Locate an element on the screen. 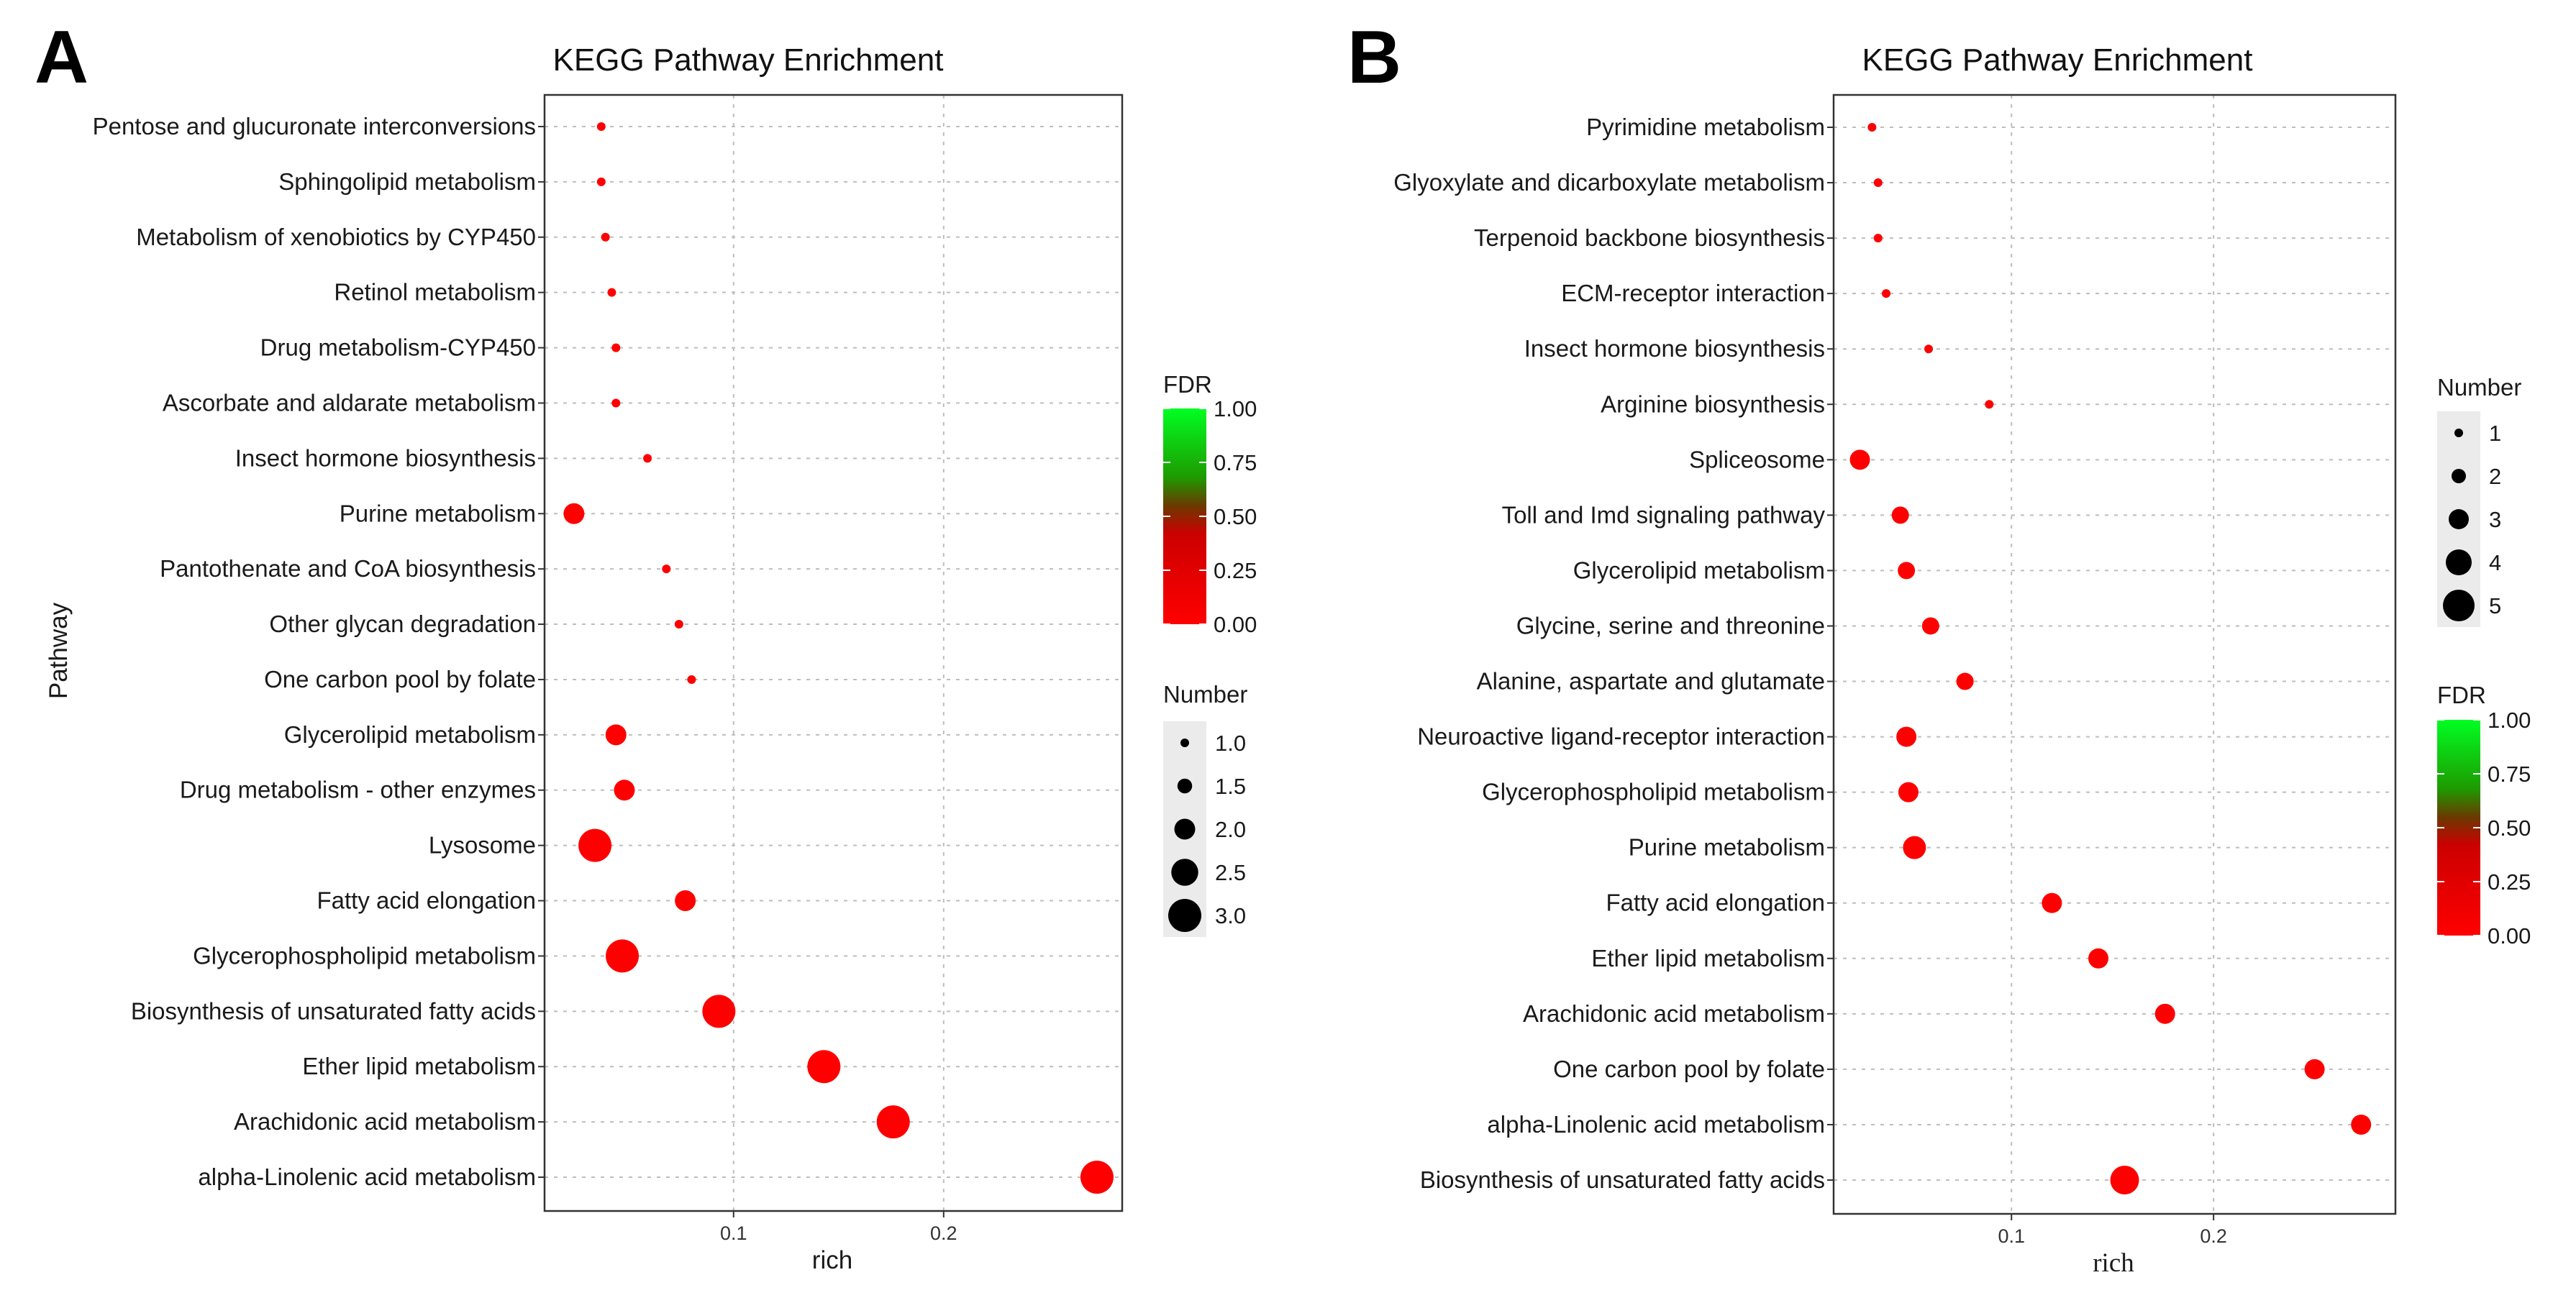 Image resolution: width=2576 pixels, height=1298 pixels. panel-b-category-label: Fatty acid elongation is located at coordinates (1715, 903).